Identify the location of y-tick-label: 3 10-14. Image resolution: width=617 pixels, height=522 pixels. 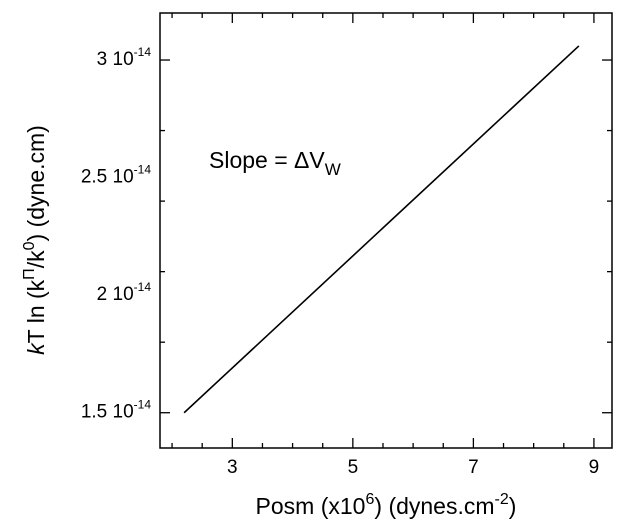
(124, 57).